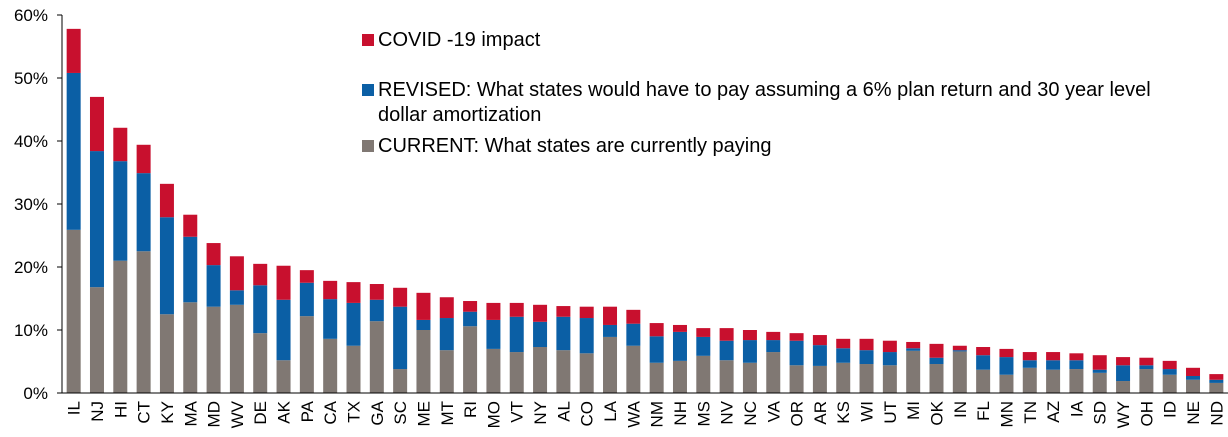 Image resolution: width=1228 pixels, height=437 pixels. I want to click on x-tick-label: AZ, so click(1053, 412).